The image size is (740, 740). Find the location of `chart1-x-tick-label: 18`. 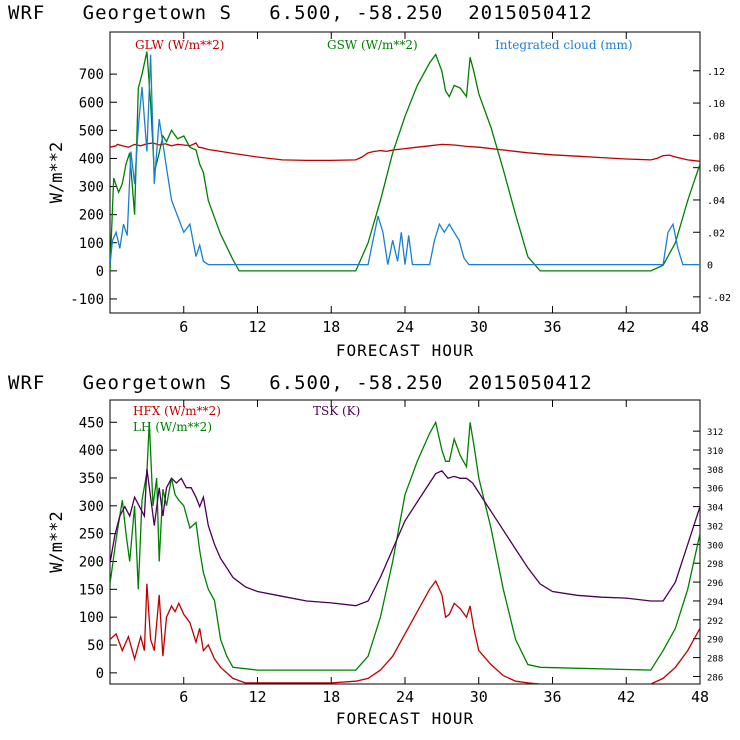

chart1-x-tick-label: 18 is located at coordinates (331, 327).